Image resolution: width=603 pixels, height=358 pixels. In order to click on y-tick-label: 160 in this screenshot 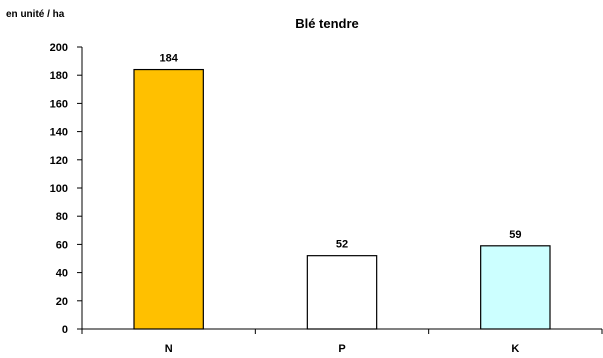, I will do `click(59, 104)`.